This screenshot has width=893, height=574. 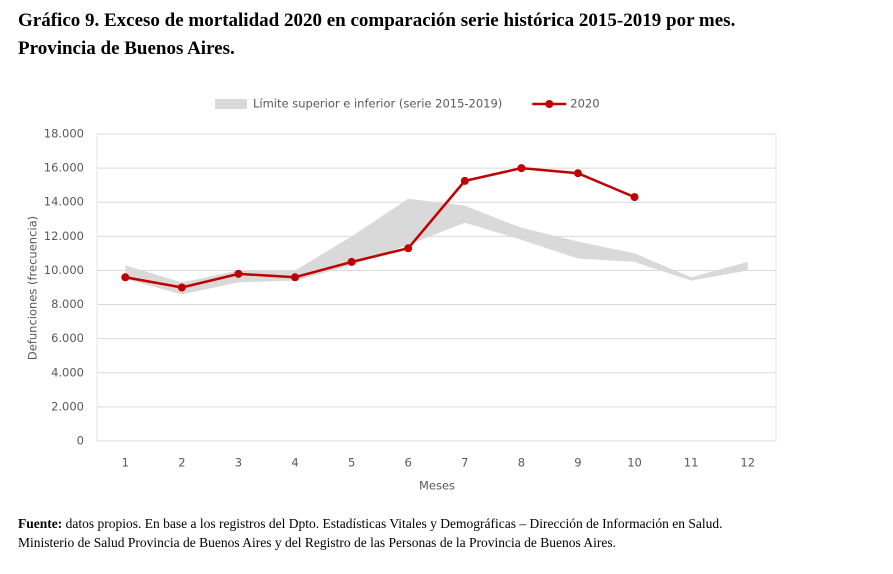 I want to click on x-tick-label: 3, so click(x=238, y=463).